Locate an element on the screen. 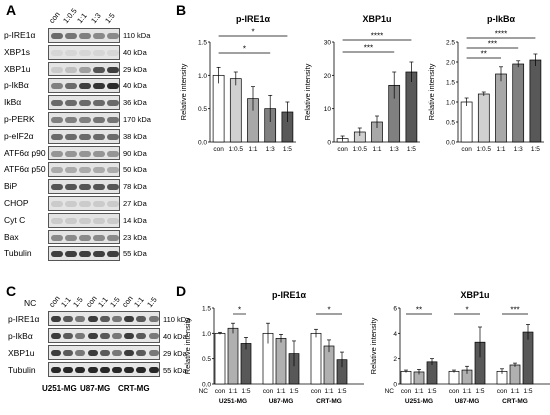  significance-stars: * is located at coordinates (252, 32).